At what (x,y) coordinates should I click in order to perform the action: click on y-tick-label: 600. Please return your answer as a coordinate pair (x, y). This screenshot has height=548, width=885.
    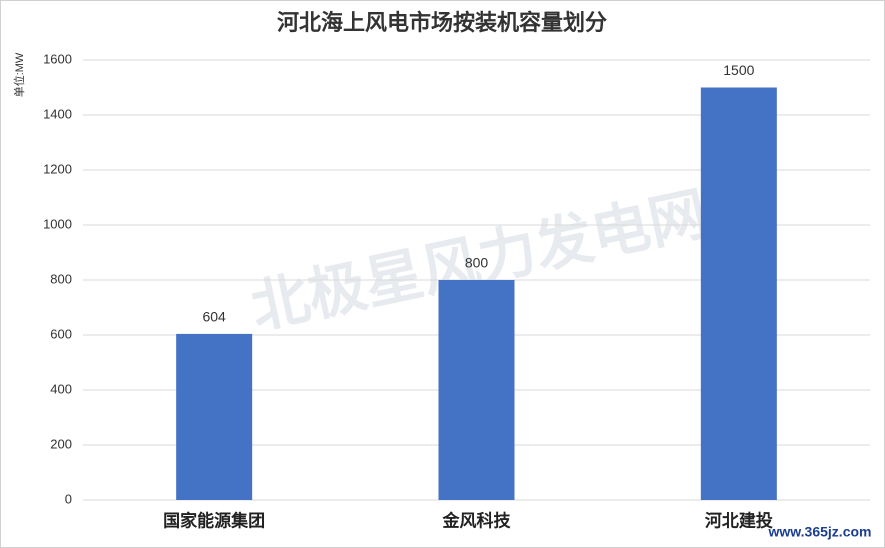
    Looking at the image, I should click on (61, 333).